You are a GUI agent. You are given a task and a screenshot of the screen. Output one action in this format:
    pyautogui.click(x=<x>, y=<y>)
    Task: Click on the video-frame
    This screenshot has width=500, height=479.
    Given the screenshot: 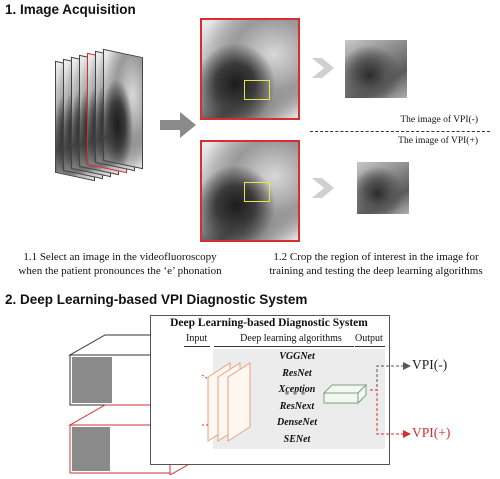 What is the action you would take?
    pyautogui.click(x=123, y=109)
    